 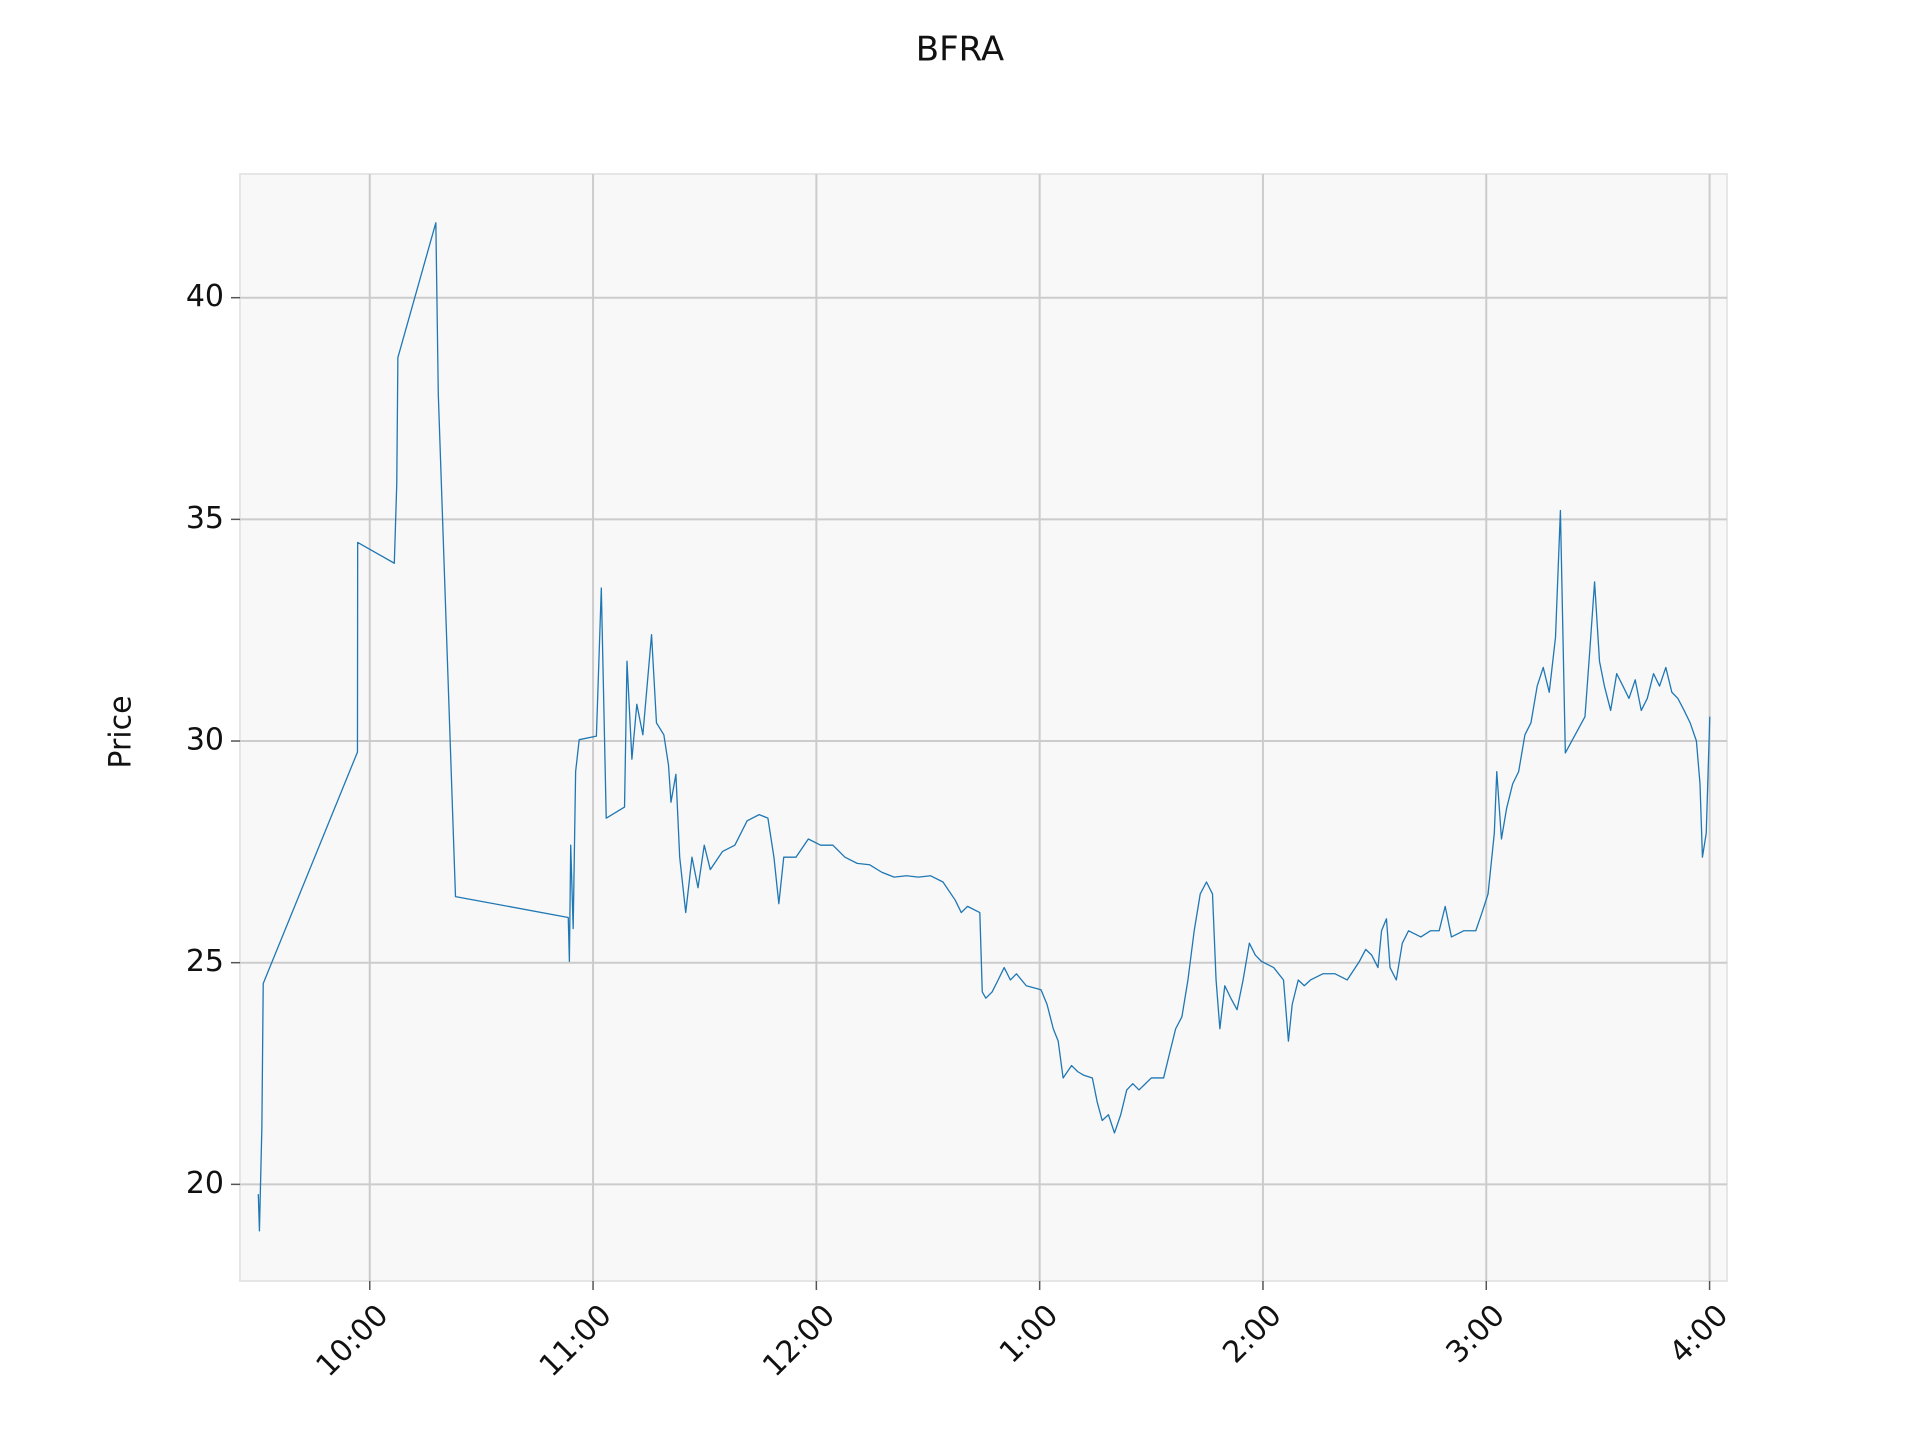 I want to click on x-tick-label: 10:00, so click(x=353, y=1341).